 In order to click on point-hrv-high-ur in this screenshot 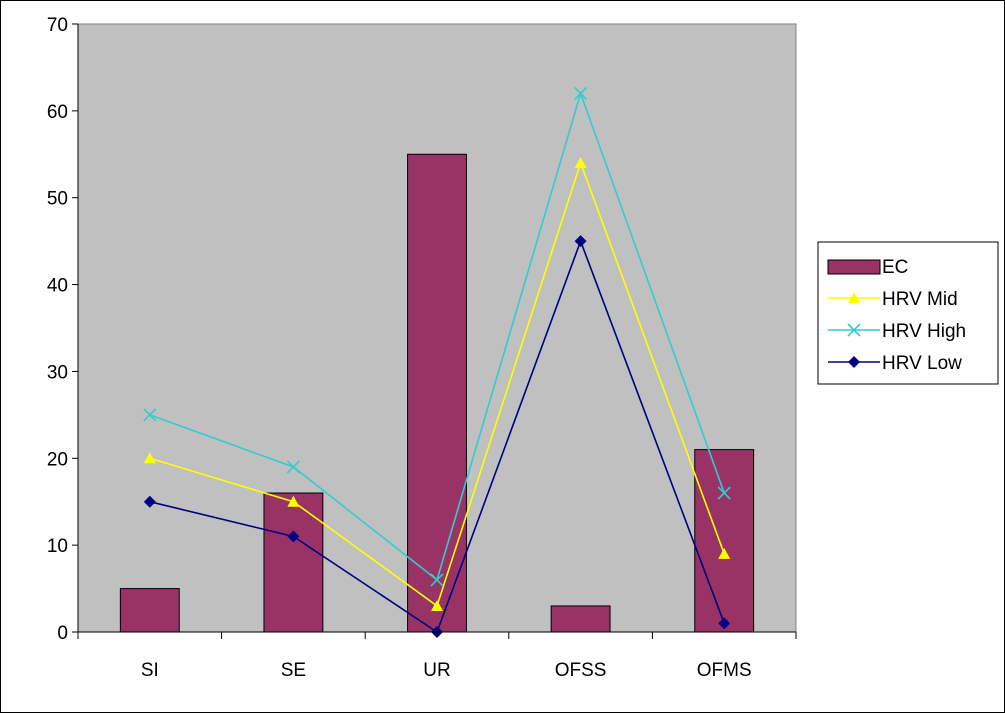, I will do `click(437, 580)`.